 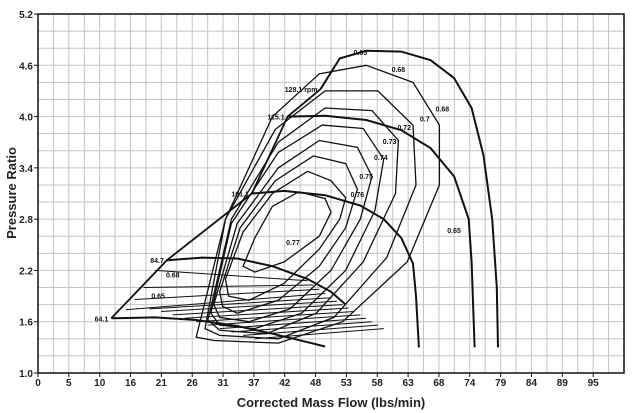 What do you see at coordinates (26, 323) in the screenshot?
I see `y-tick-label-1: 1.6` at bounding box center [26, 323].